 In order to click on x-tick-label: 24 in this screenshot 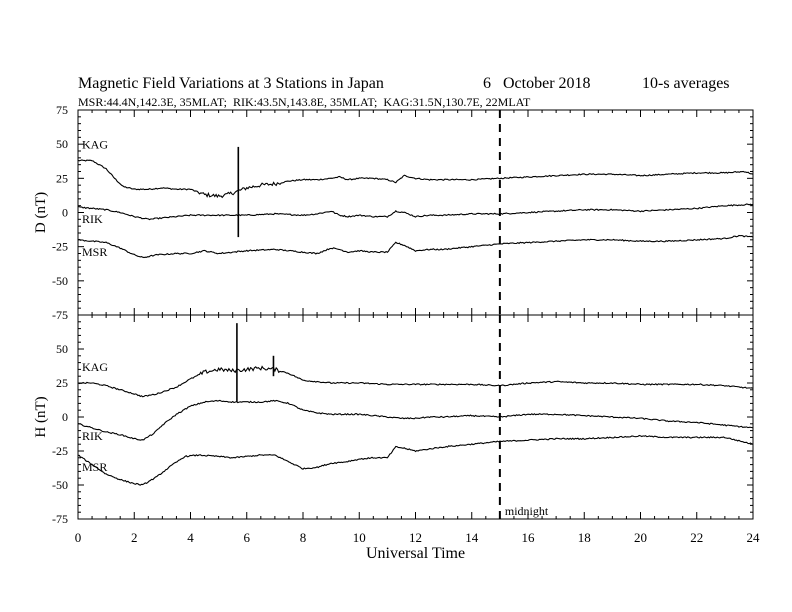, I will do `click(754, 537)`.